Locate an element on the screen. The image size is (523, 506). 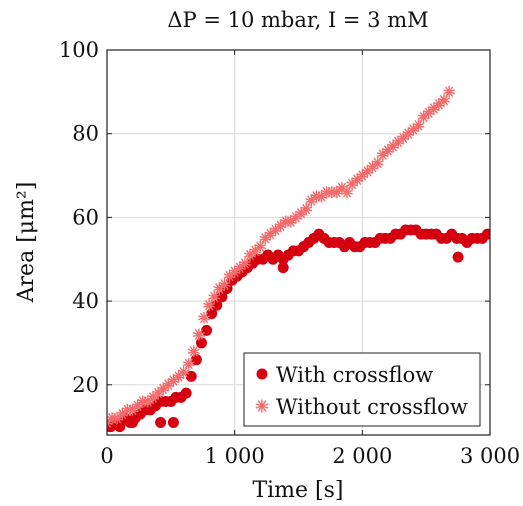
legend-marker-with-crossflow is located at coordinates (262, 374).